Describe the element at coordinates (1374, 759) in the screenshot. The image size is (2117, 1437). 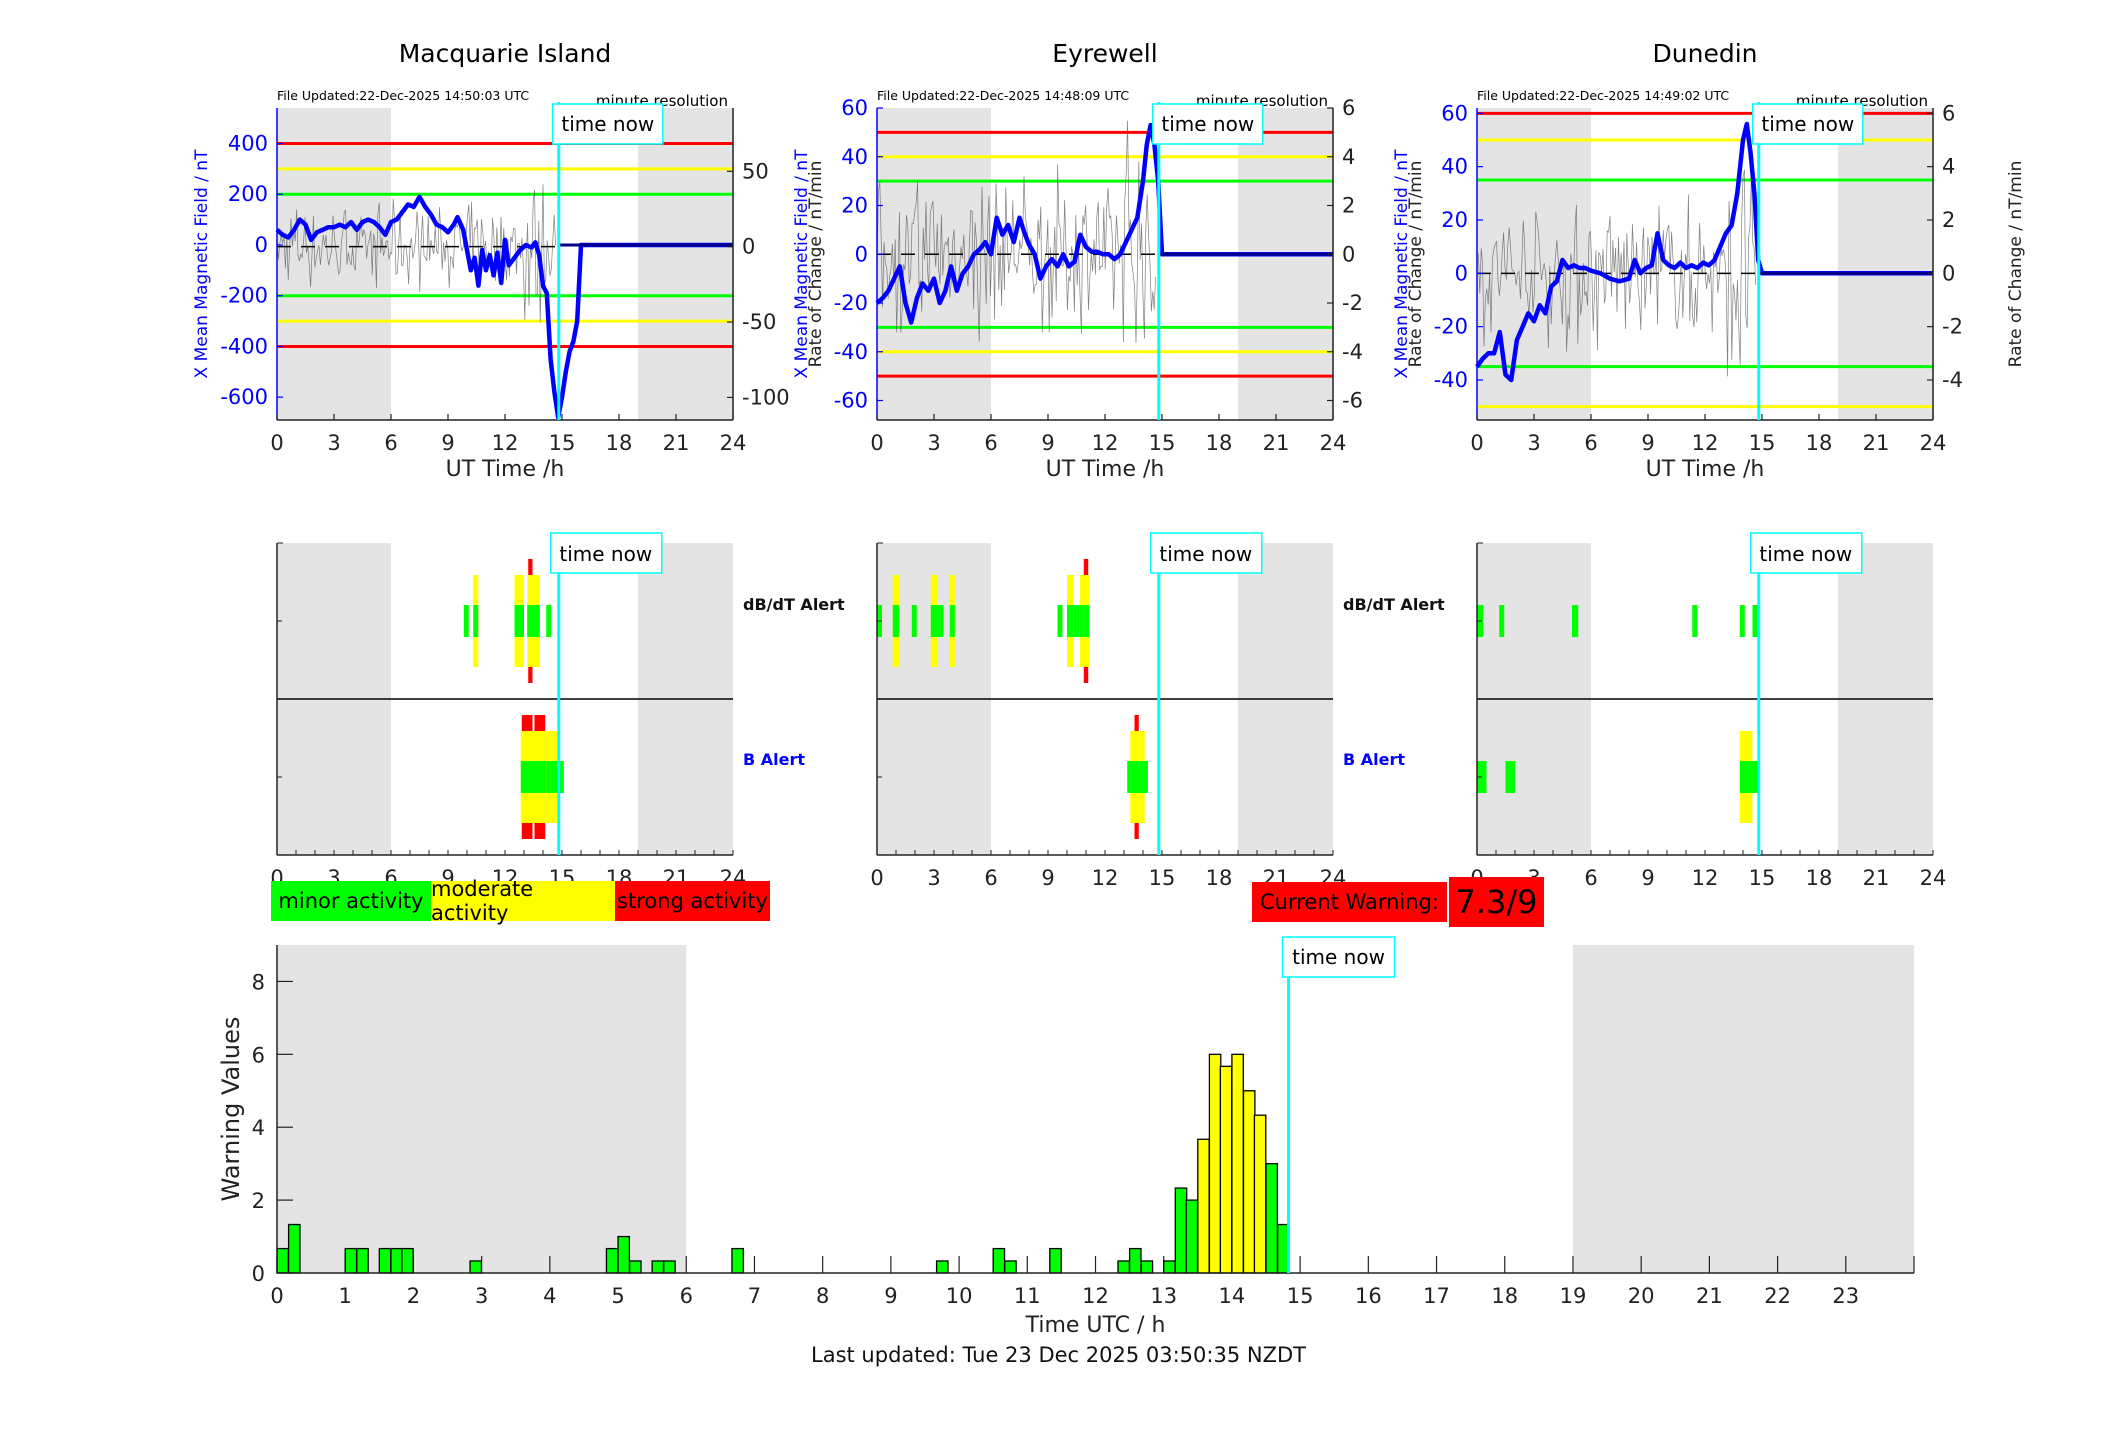
I see `b-alert-label: B Alert` at that location.